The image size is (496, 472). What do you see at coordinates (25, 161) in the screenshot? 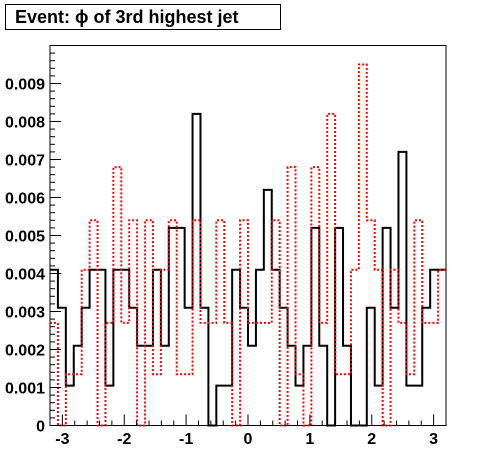
I see `y-tick-label: 0.007` at bounding box center [25, 161].